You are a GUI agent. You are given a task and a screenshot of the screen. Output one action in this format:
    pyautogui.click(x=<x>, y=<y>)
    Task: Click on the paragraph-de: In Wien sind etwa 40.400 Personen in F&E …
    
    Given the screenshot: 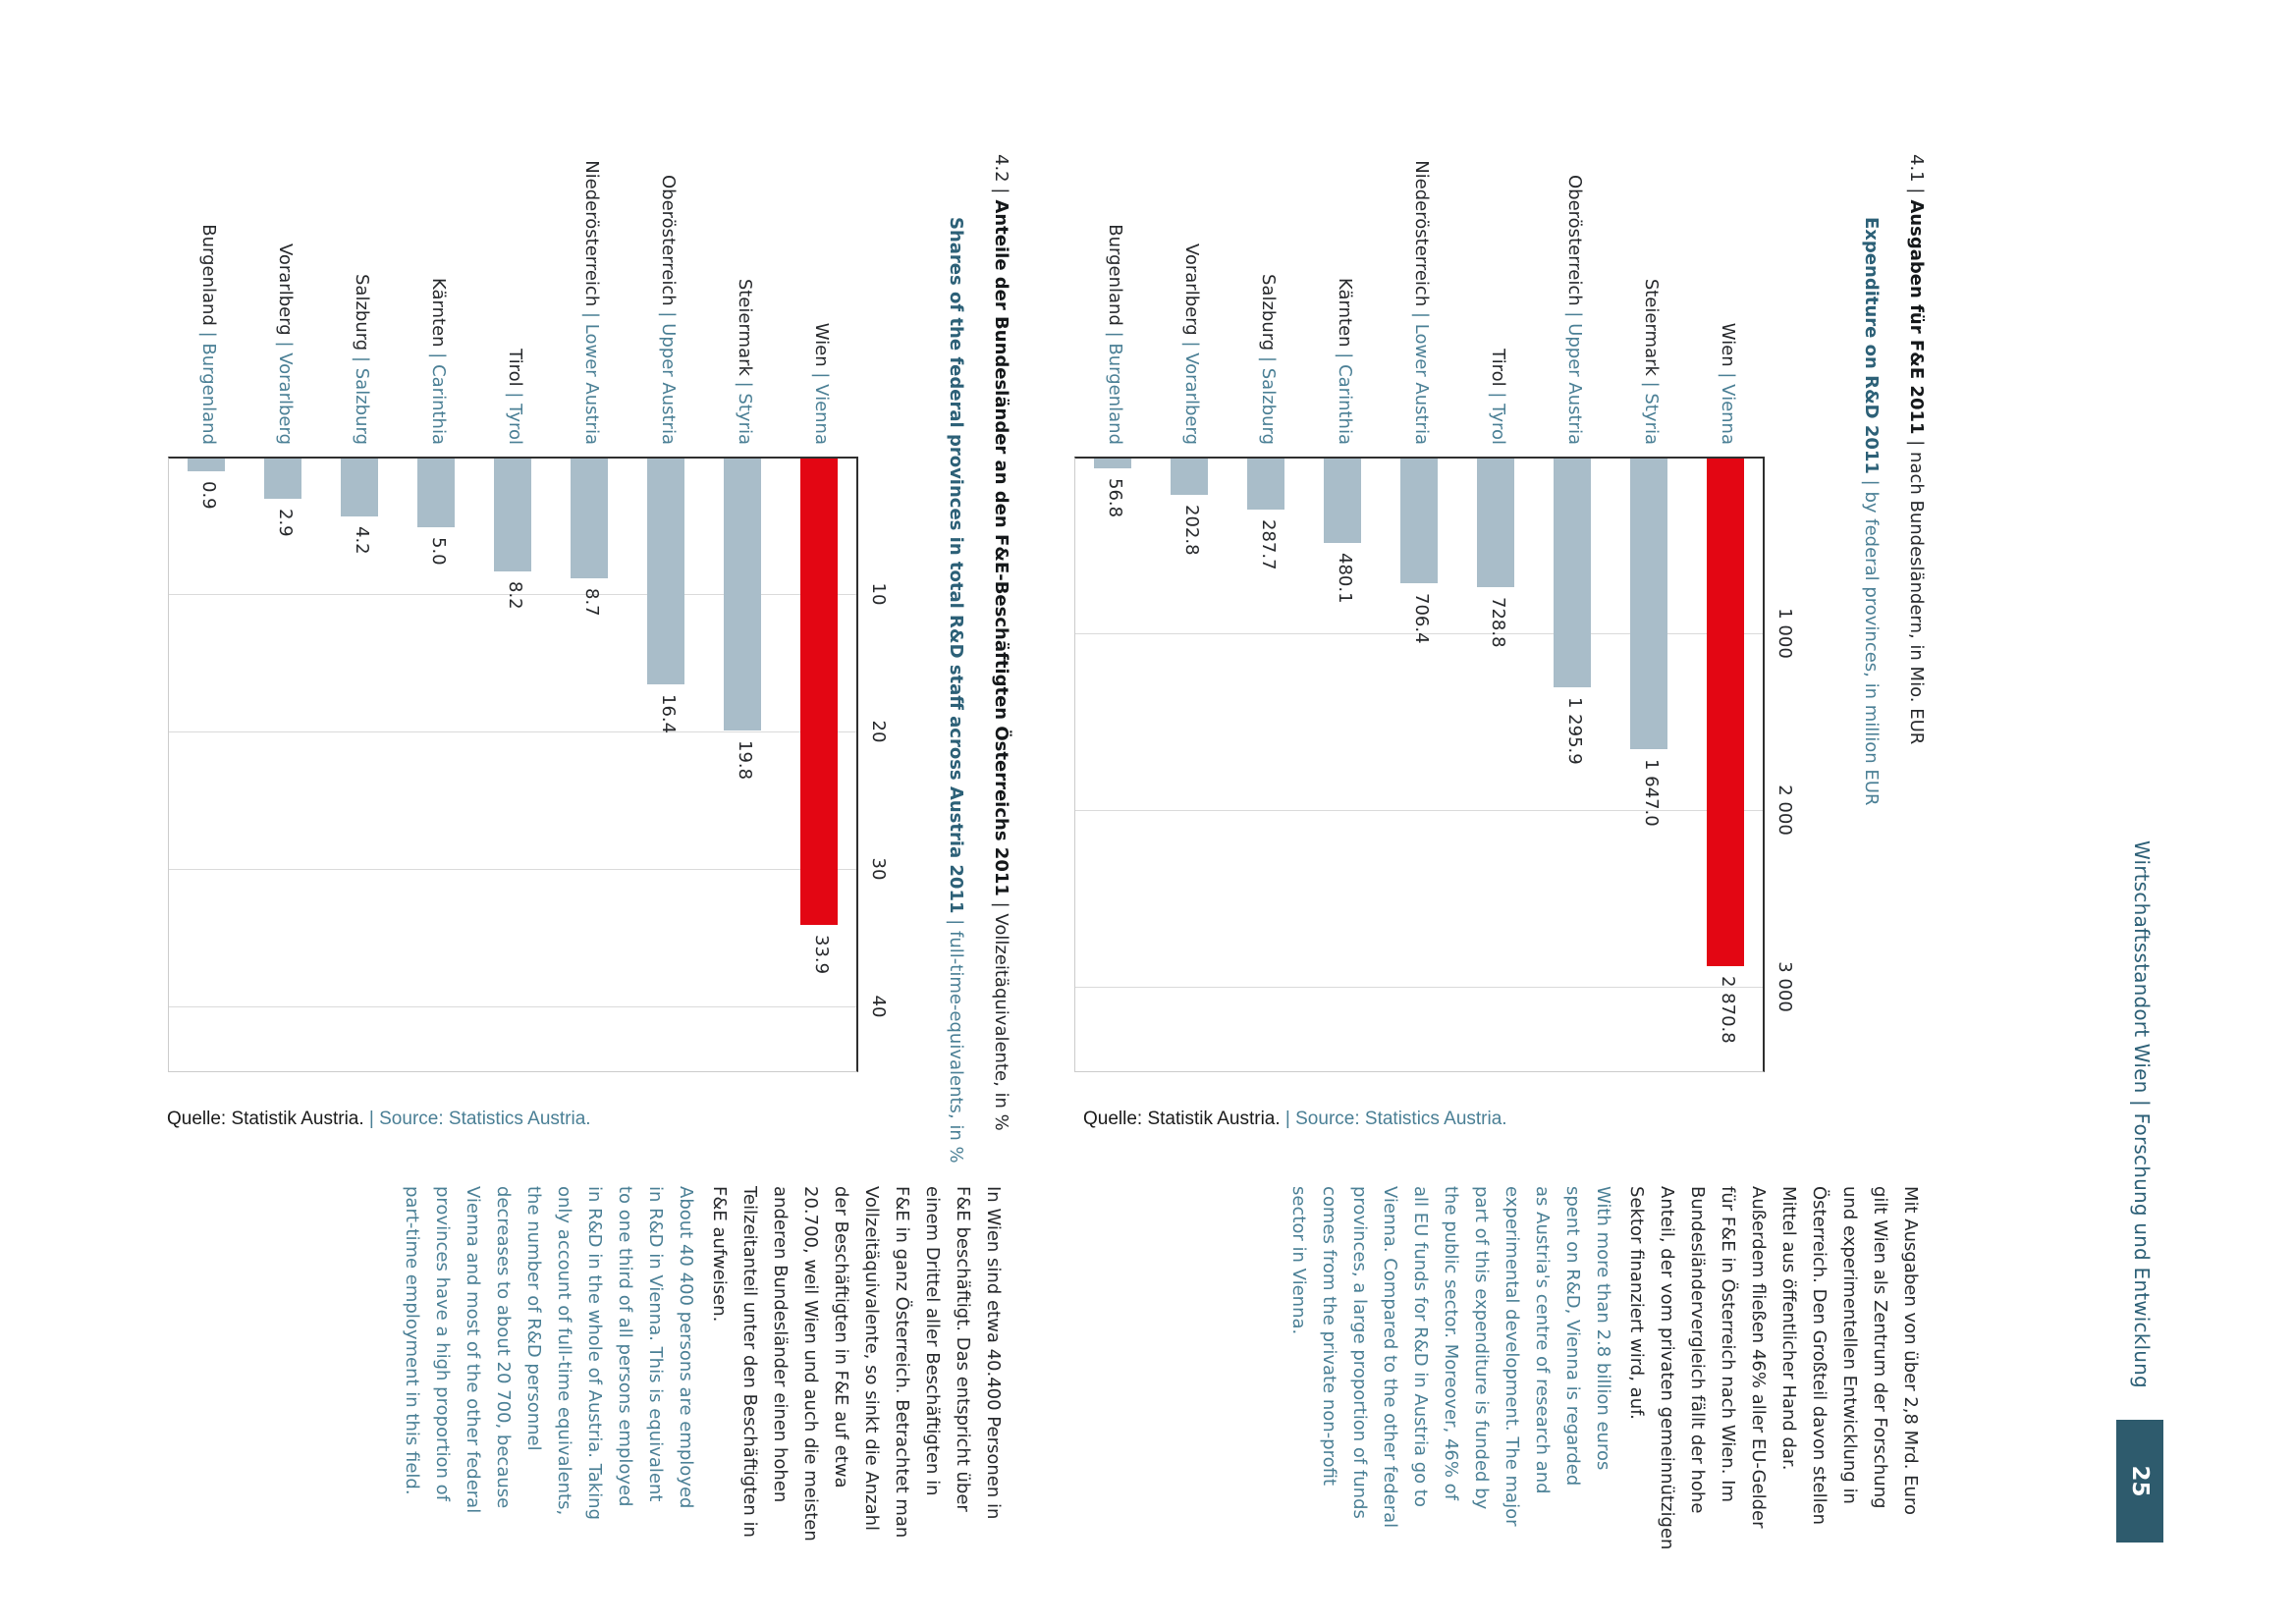 What is the action you would take?
    pyautogui.click(x=856, y=1402)
    